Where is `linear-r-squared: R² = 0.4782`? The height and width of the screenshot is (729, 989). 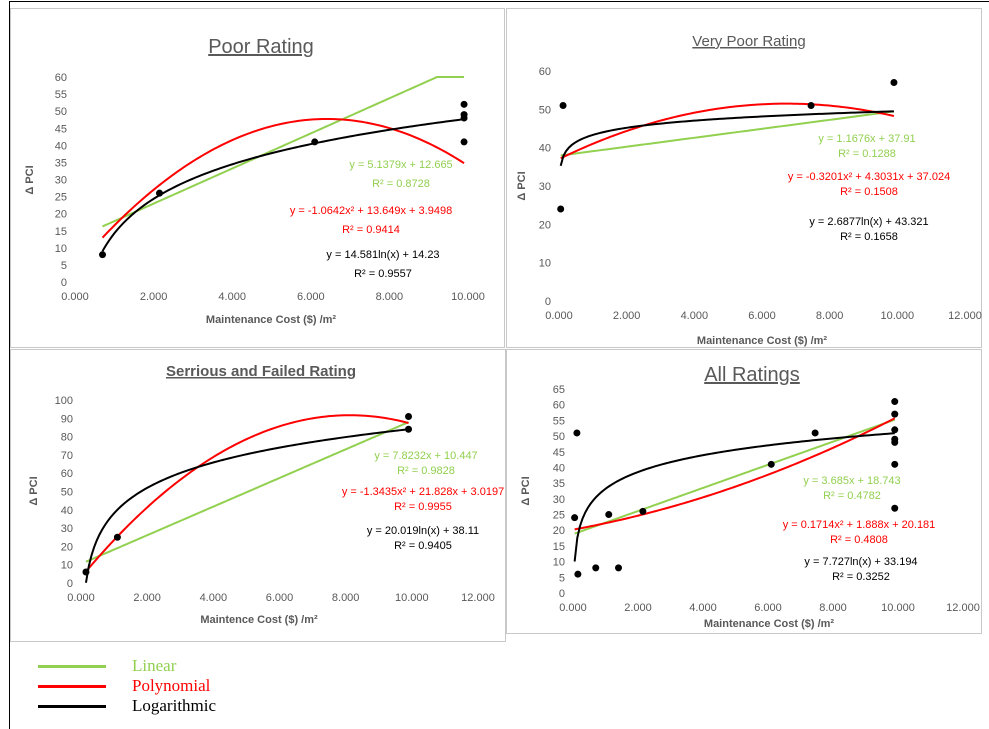 linear-r-squared: R² = 0.4782 is located at coordinates (852, 496).